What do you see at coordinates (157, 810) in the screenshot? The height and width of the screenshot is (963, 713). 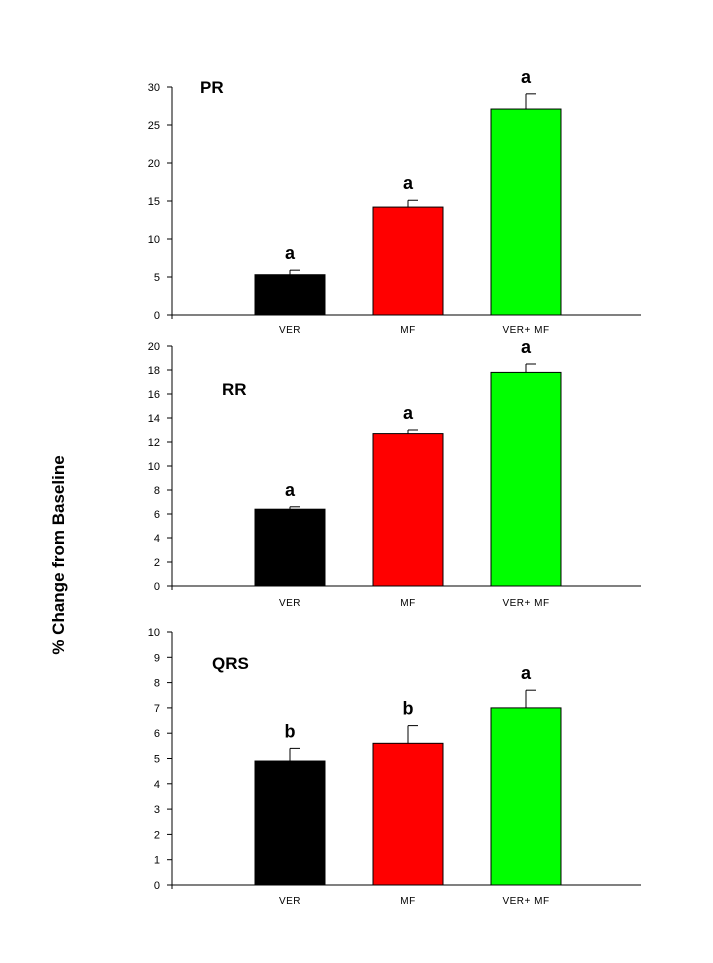 I see `y-tick-label: 3` at bounding box center [157, 810].